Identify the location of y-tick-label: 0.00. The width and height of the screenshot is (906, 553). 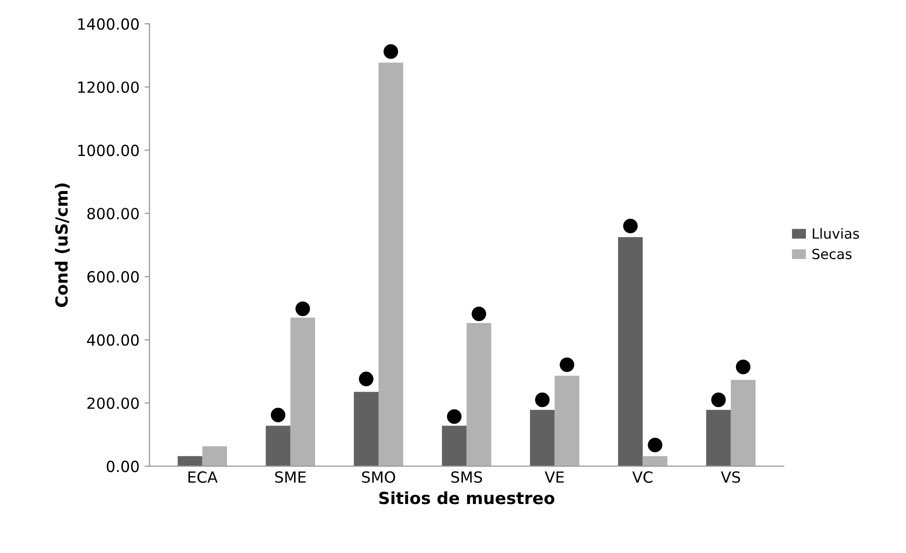
(122, 466).